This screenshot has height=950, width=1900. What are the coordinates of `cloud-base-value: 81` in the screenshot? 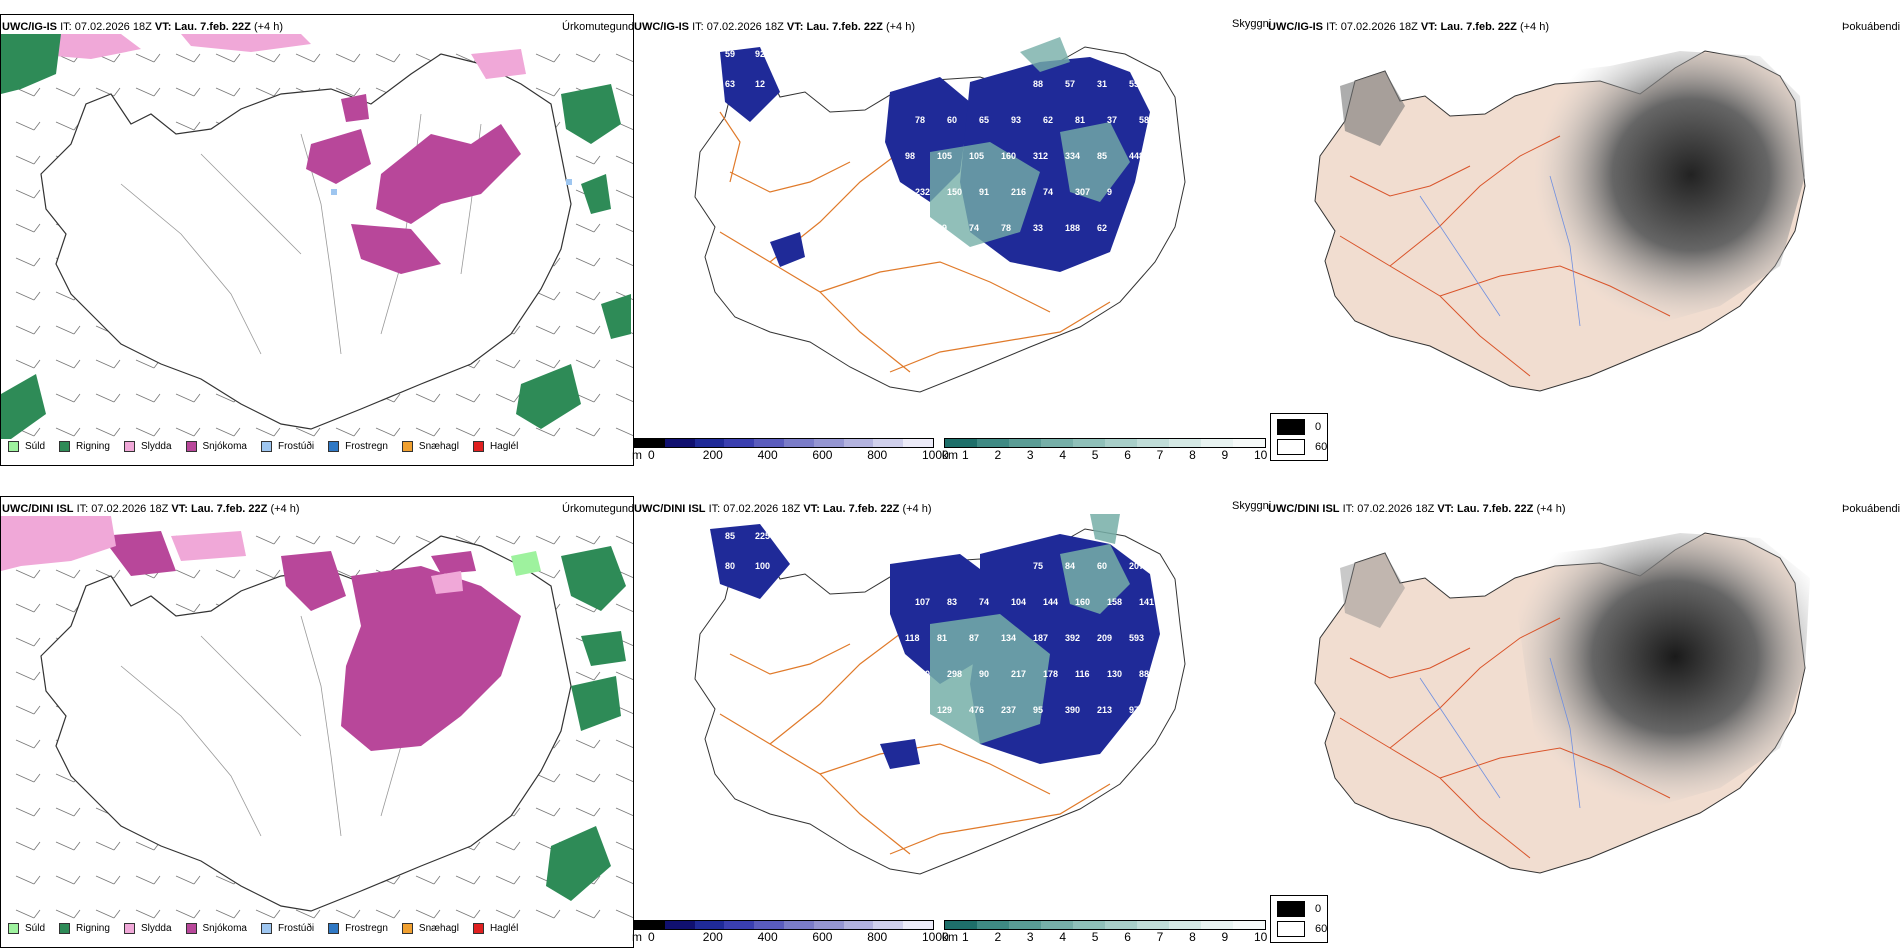 It's located at (1080, 120).